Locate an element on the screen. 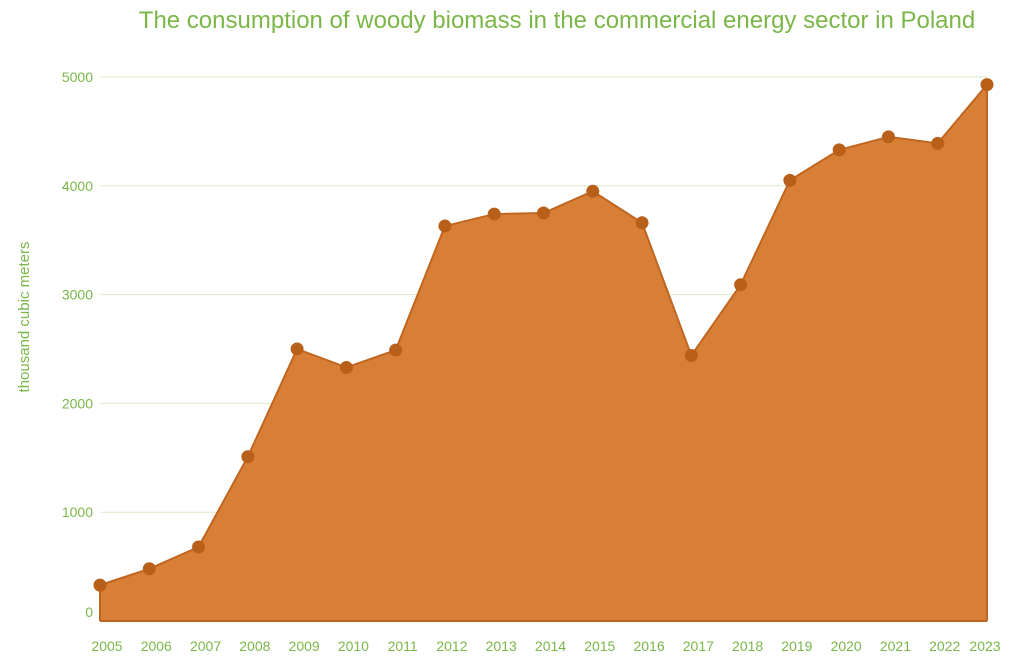 Image resolution: width=1024 pixels, height=672 pixels. x-tick-label: 2015 is located at coordinates (599, 646).